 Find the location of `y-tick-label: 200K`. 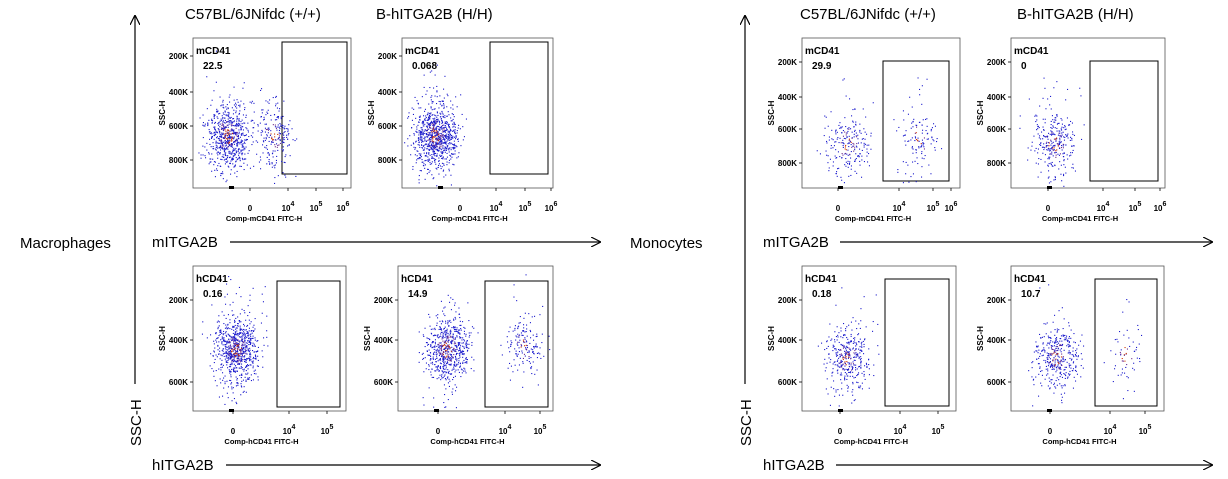

y-tick-label: 200K is located at coordinates (178, 56).